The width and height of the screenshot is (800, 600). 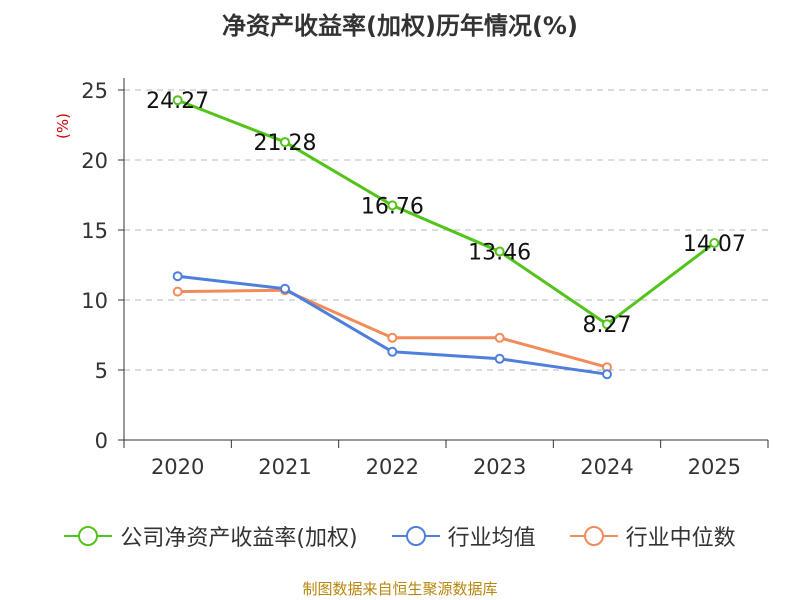 I want to click on data-point-1-2023, so click(x=499, y=358).